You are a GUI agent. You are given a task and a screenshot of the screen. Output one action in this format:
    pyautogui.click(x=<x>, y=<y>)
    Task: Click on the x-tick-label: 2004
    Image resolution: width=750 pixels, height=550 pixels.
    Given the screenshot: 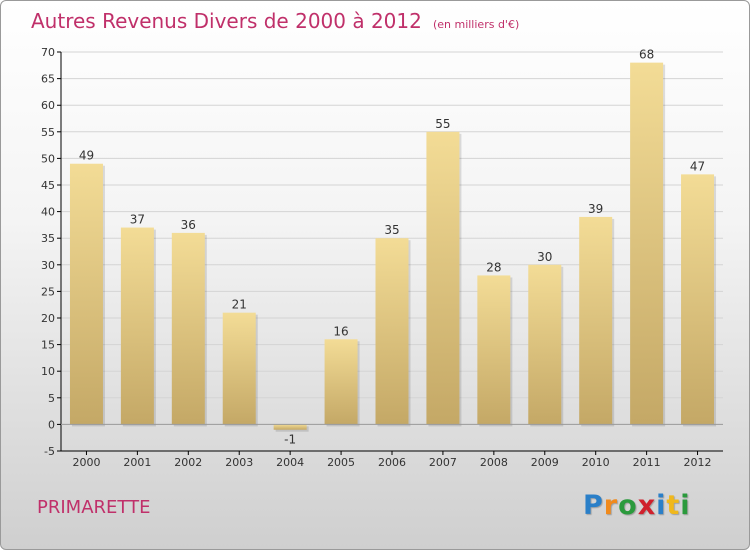 What is the action you would take?
    pyautogui.click(x=290, y=462)
    